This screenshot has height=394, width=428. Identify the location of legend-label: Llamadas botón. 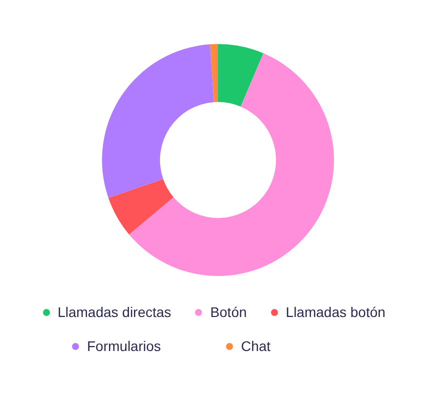
(336, 312).